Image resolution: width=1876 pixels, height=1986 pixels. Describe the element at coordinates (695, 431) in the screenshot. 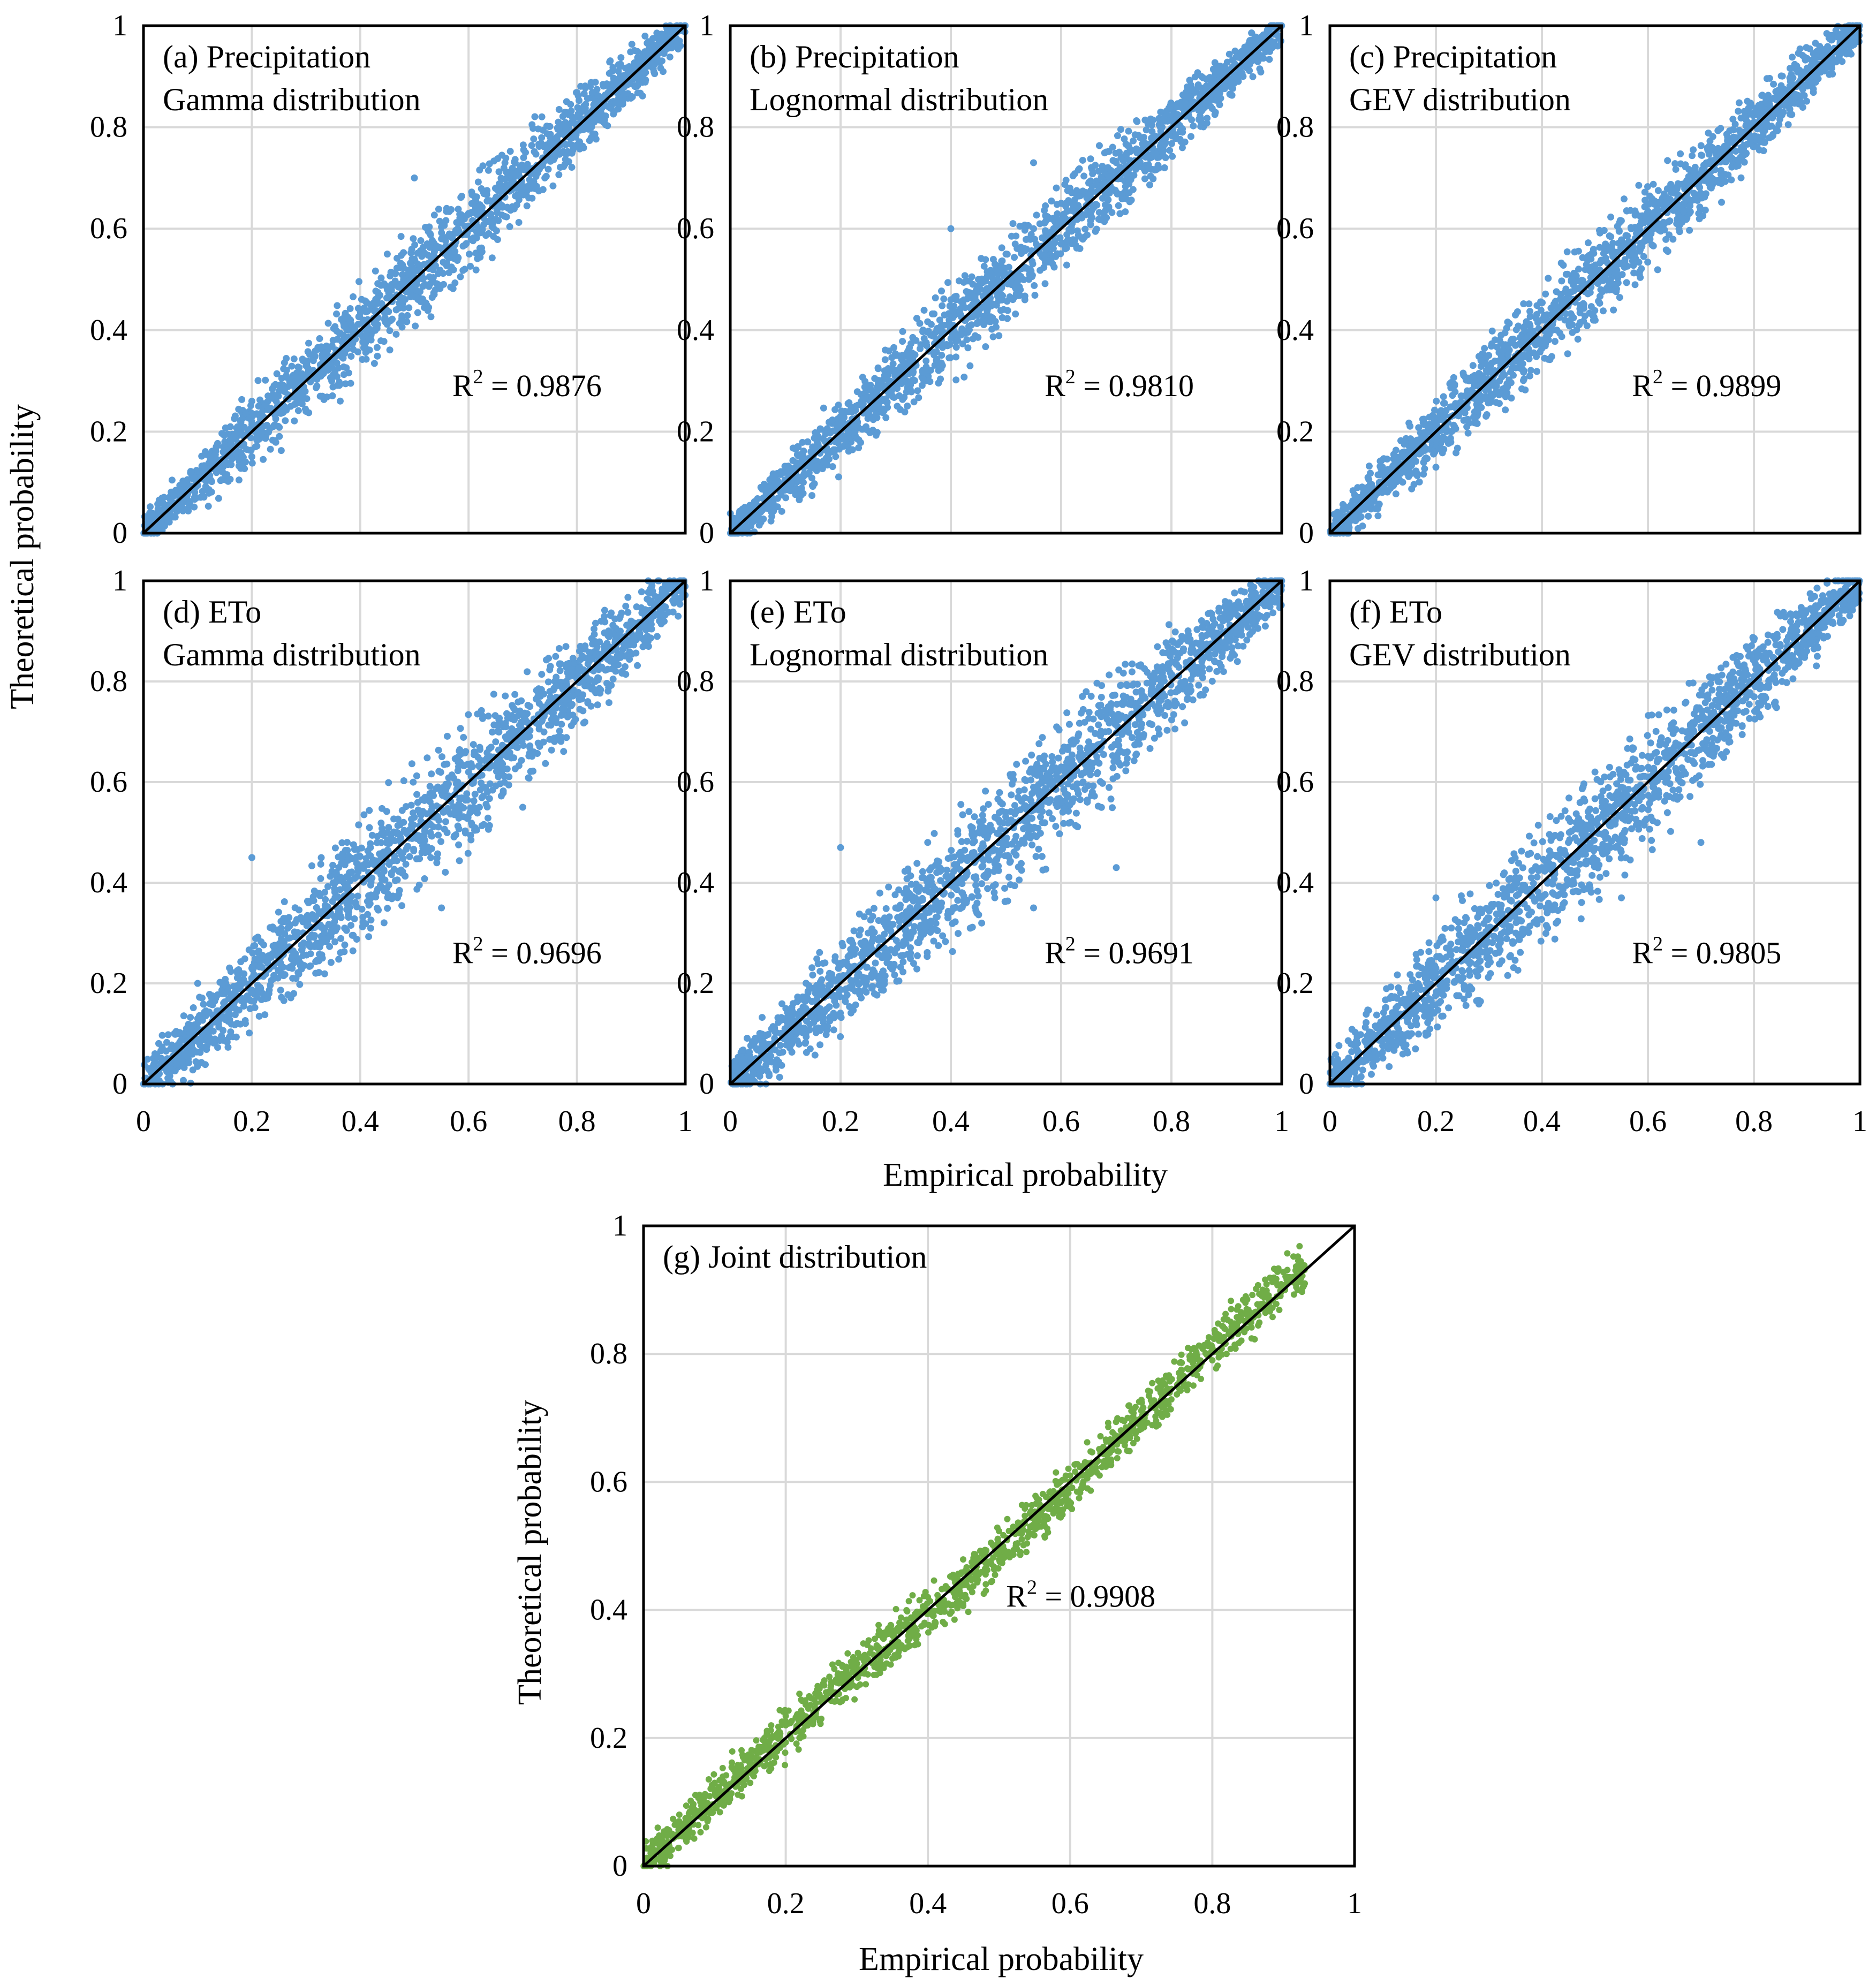

I see `panel-b-y-tick-label: 0.2` at that location.